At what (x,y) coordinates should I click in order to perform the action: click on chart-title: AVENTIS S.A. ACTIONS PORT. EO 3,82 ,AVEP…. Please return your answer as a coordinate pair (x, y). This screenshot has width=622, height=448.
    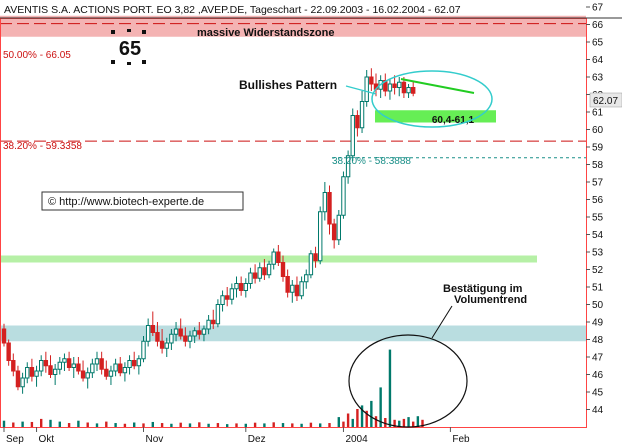
    Looking at the image, I should click on (232, 10).